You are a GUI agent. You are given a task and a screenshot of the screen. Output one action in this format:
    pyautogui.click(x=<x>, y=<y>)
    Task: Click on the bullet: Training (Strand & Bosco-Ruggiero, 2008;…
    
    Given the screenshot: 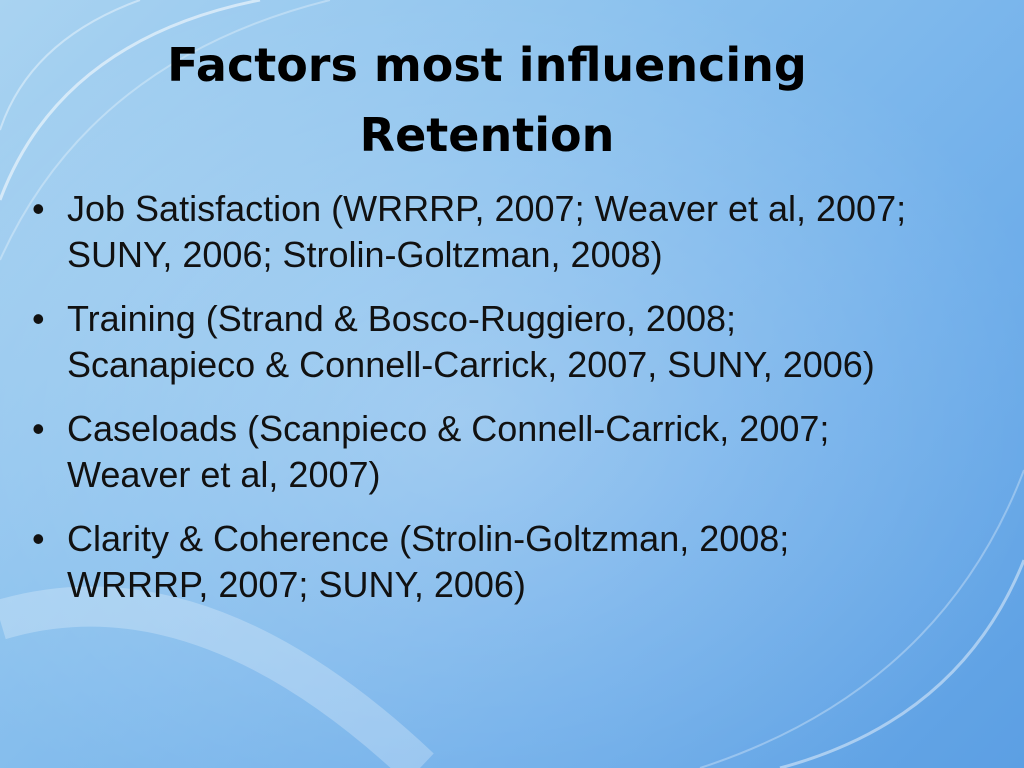 What is the action you would take?
    pyautogui.click(x=480, y=342)
    